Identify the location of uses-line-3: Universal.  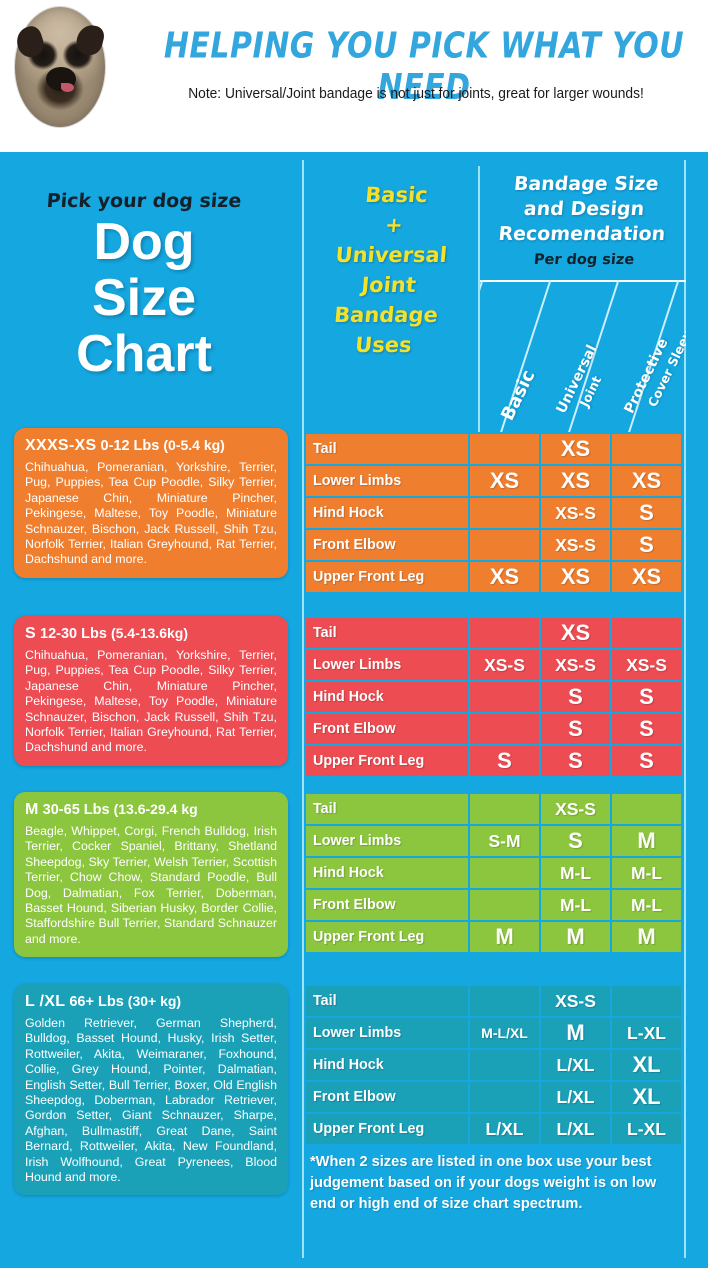
(391, 255).